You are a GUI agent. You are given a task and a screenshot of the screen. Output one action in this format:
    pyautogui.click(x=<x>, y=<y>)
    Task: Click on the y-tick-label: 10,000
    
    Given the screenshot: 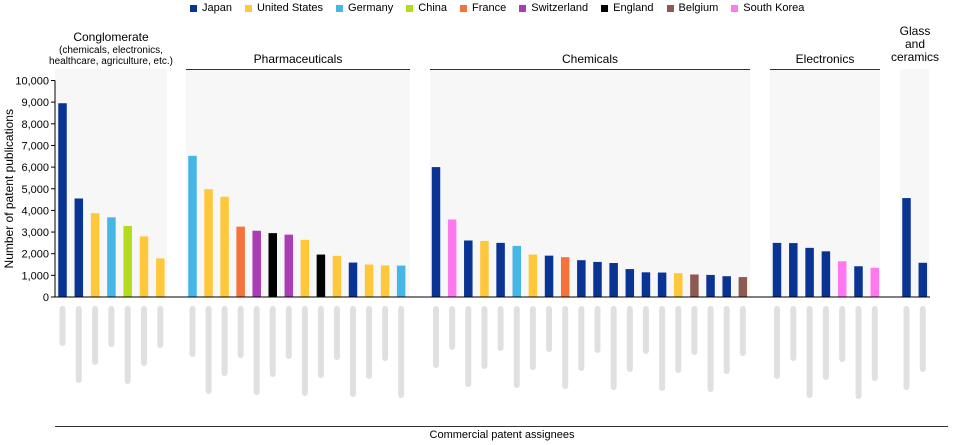 What is the action you would take?
    pyautogui.click(x=32, y=82)
    